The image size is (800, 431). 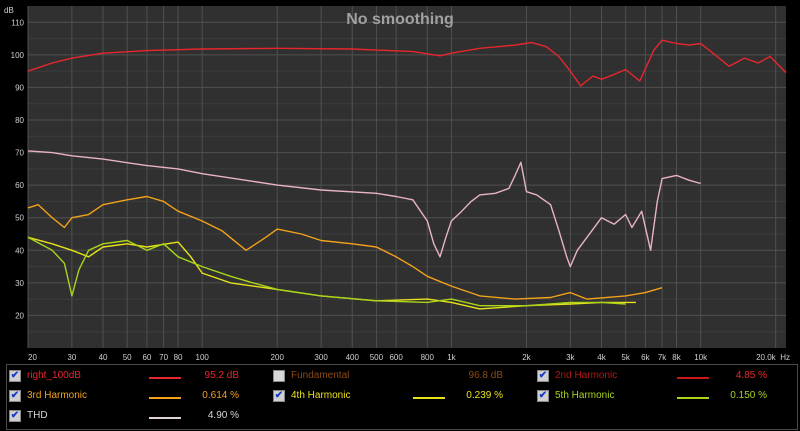 I want to click on x-unit-label: Hz, so click(x=785, y=357).